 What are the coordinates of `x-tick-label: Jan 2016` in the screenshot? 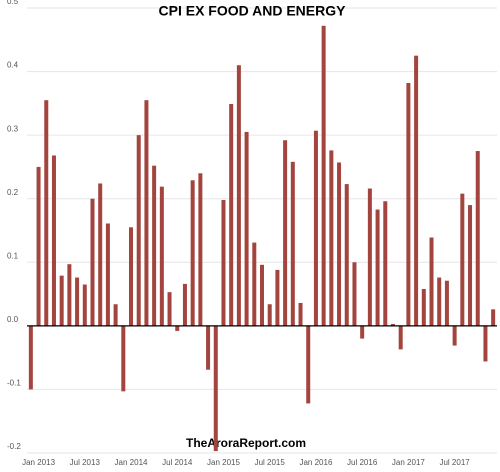 It's located at (315, 462).